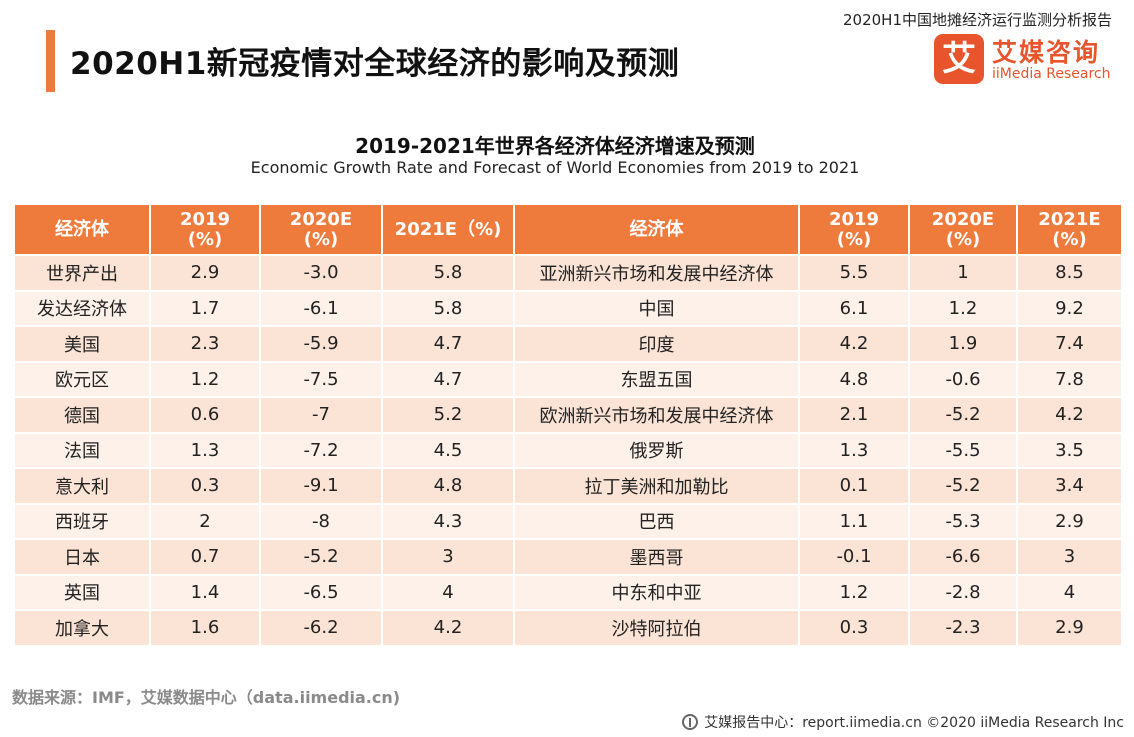  Describe the element at coordinates (568, 486) in the screenshot. I see `table-row: 意大利 0.3 -9.1 4.8 拉丁美洲和加勒比 0.1 -5.2 3.4` at that location.